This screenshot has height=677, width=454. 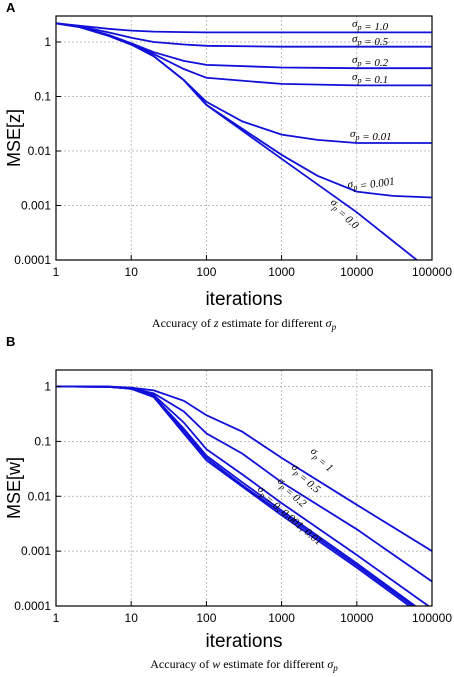 What do you see at coordinates (244, 324) in the screenshot?
I see `figure-caption: Accuracy of z estimate for different σp` at bounding box center [244, 324].